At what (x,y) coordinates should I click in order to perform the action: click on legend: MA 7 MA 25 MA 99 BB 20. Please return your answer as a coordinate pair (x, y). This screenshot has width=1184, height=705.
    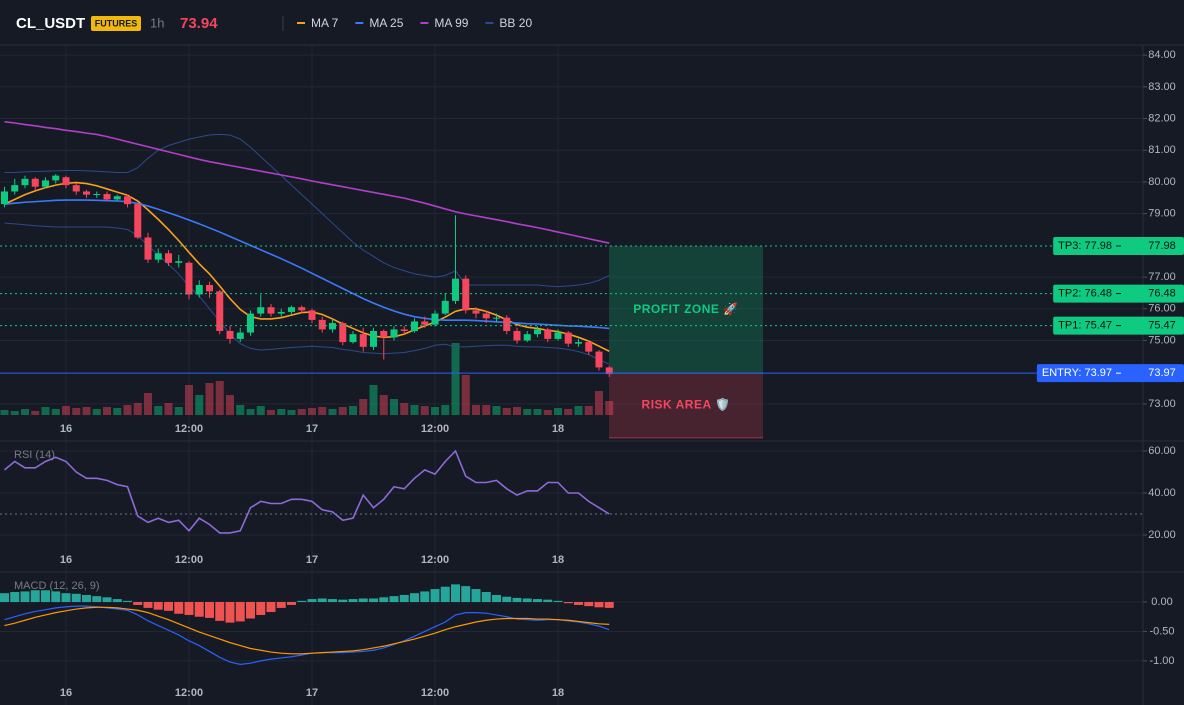
    Looking at the image, I should click on (414, 23).